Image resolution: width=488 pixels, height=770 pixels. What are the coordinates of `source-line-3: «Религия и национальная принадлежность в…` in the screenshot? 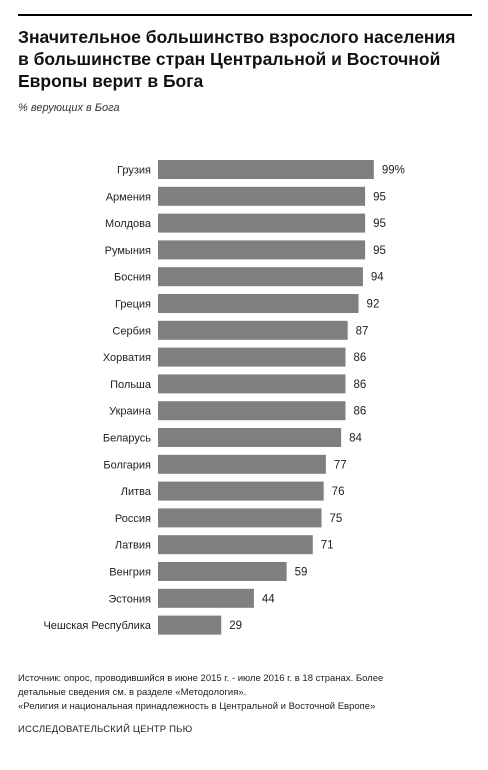 It's located at (197, 706).